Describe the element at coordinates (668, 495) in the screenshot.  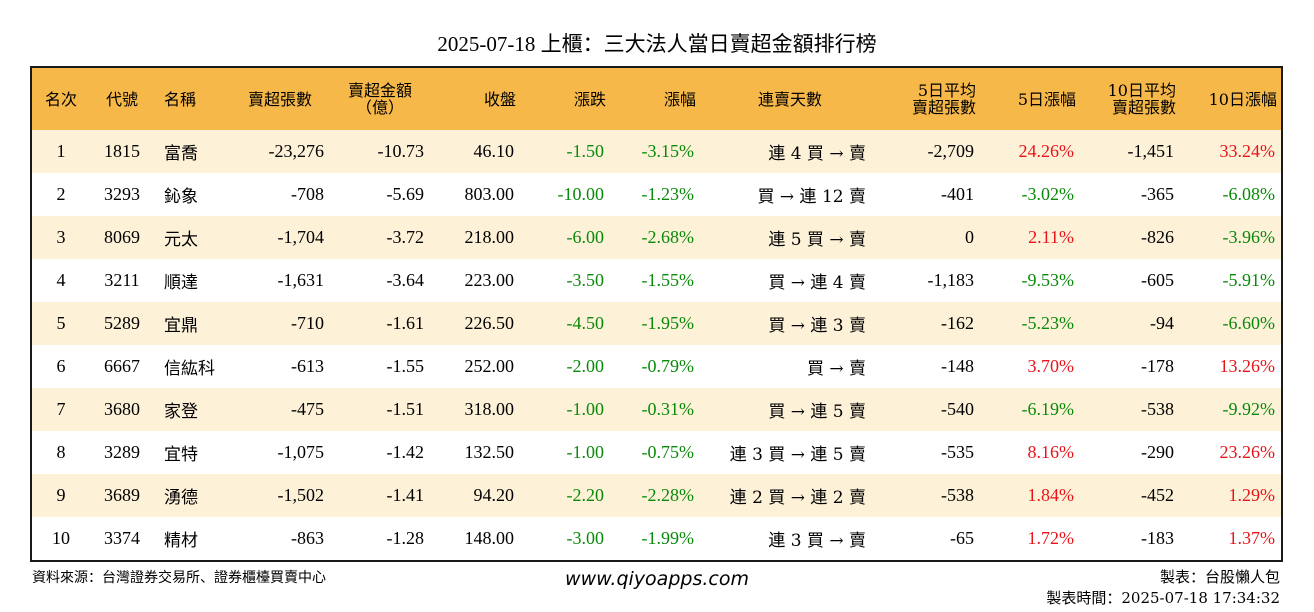
I see `cell-pct: -2.28%` at that location.